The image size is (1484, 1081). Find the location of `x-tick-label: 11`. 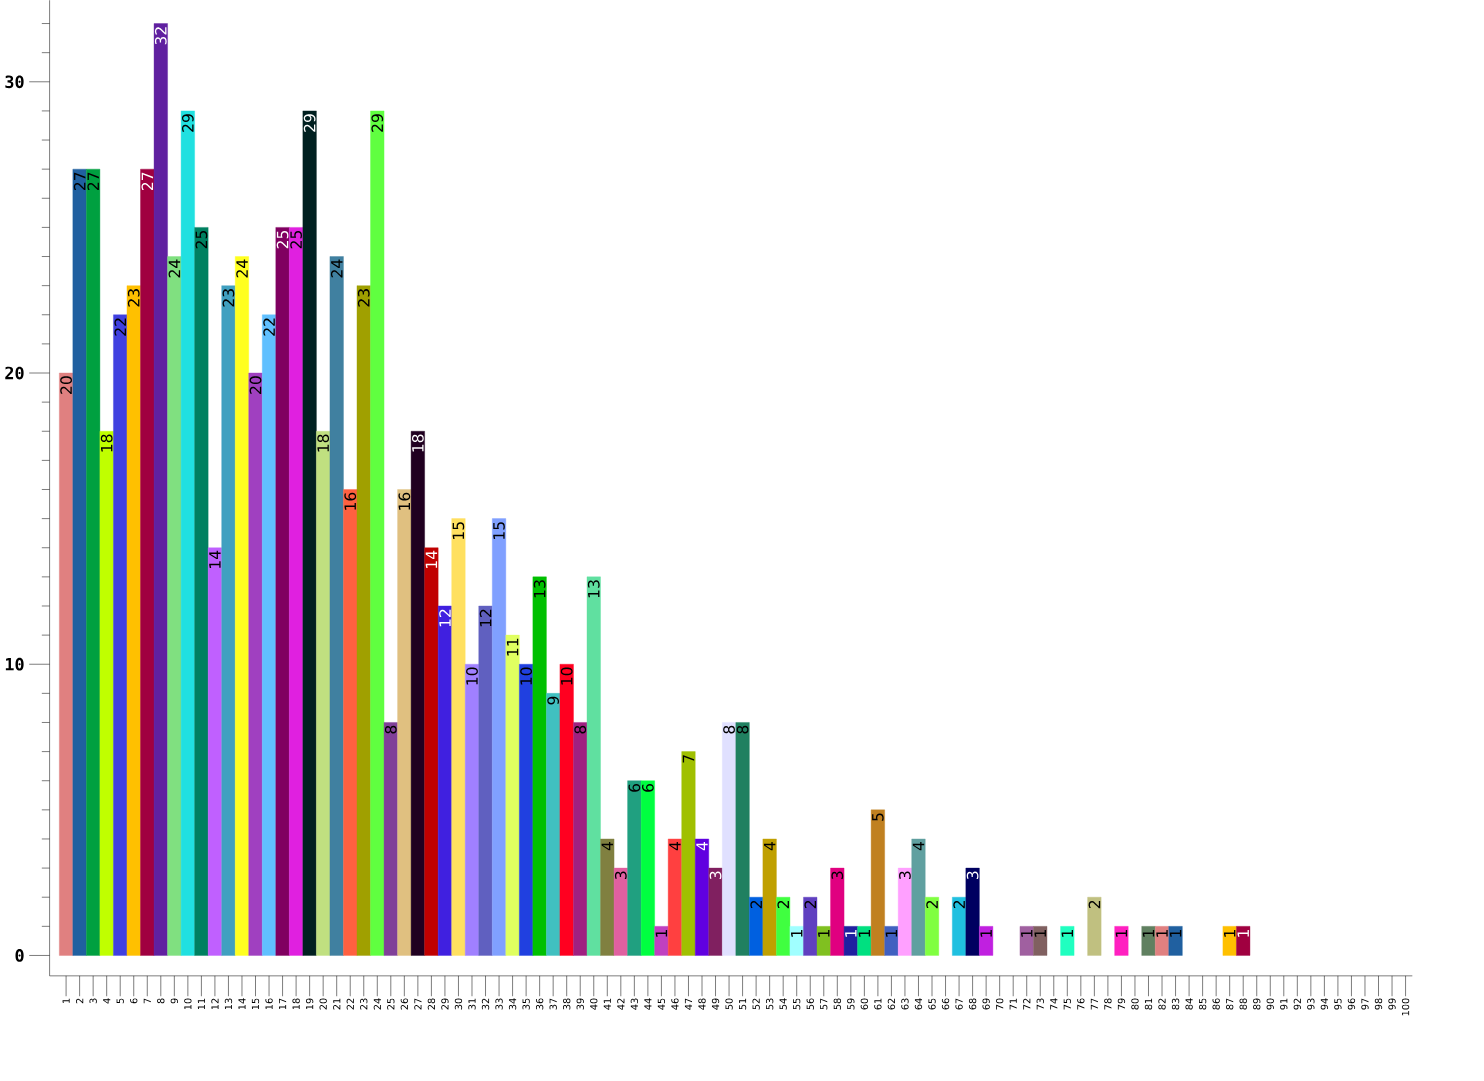

x-tick-label: 11 is located at coordinates (201, 1004).